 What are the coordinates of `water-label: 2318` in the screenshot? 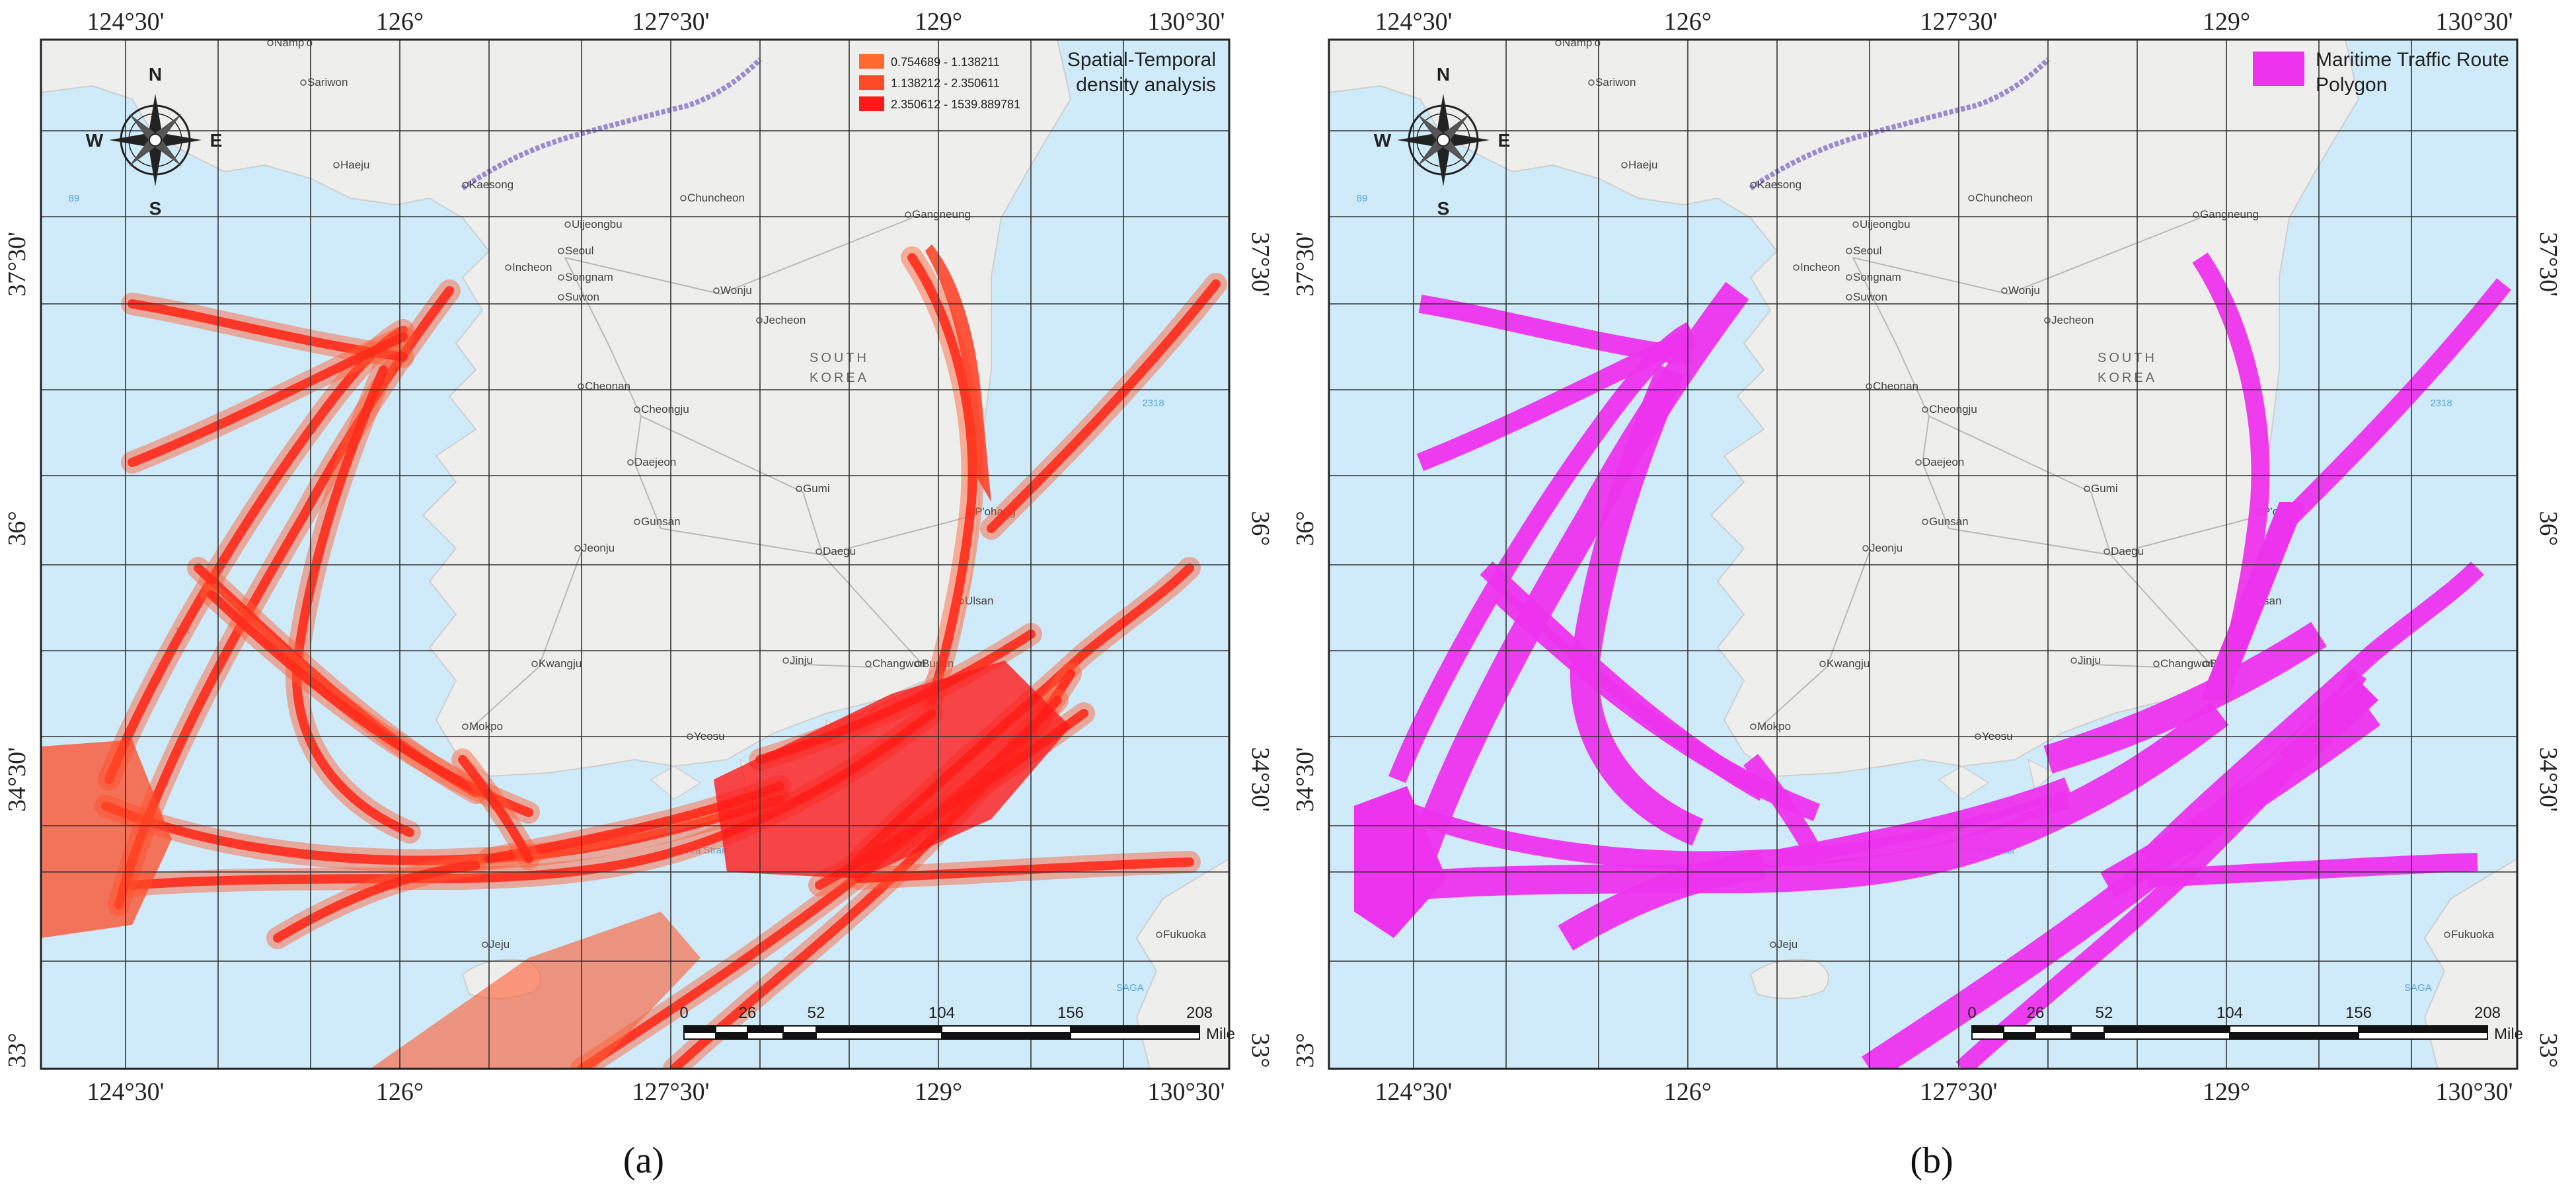 It's located at (2441, 403).